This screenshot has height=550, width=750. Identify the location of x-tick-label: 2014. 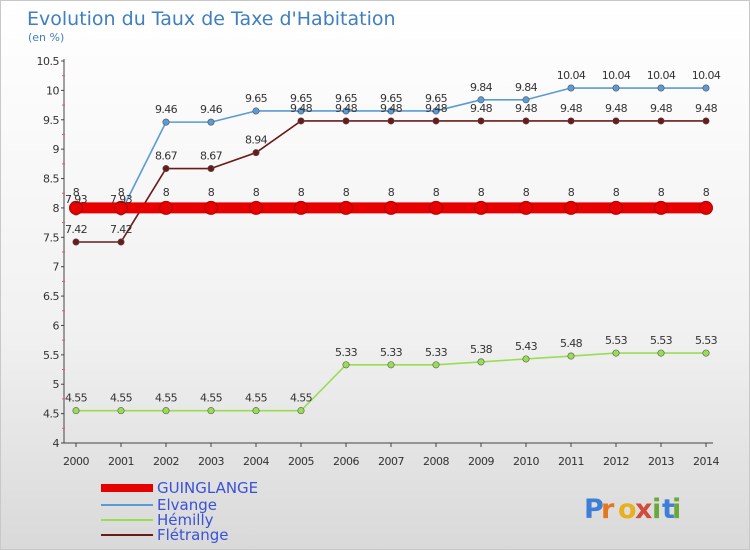
(706, 461).